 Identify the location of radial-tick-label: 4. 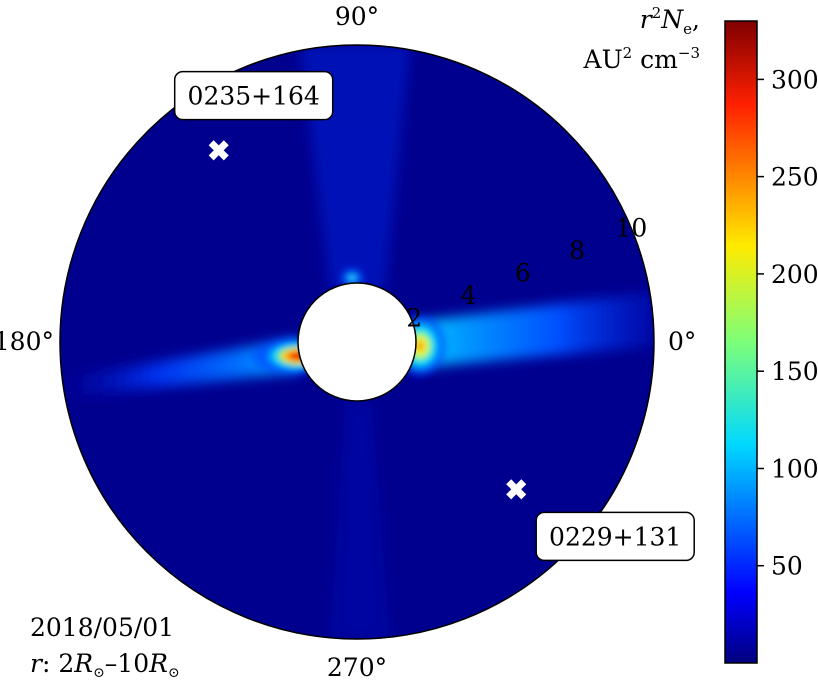
(469, 295).